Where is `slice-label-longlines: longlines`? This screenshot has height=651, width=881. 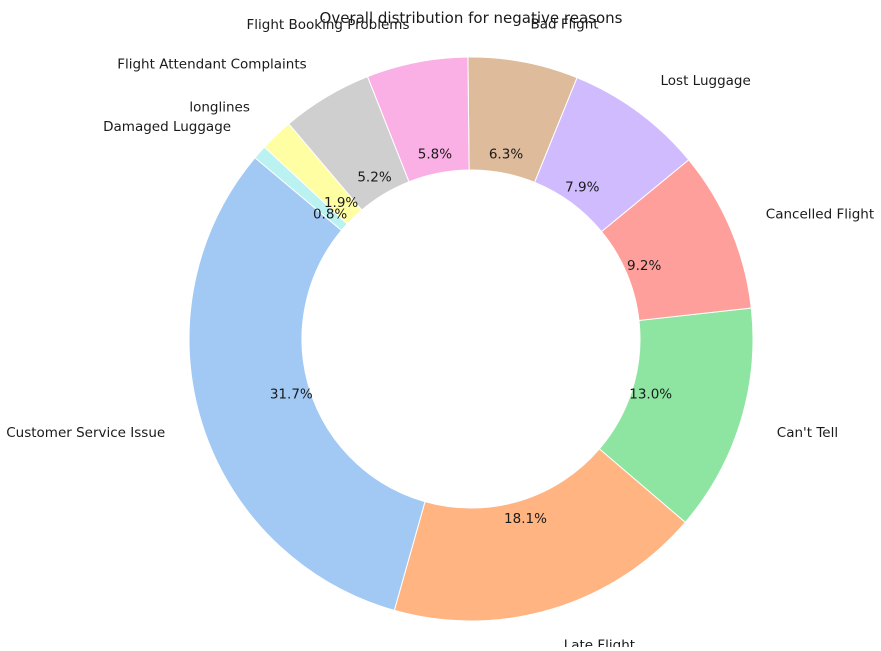
slice-label-longlines: longlines is located at coordinates (219, 108).